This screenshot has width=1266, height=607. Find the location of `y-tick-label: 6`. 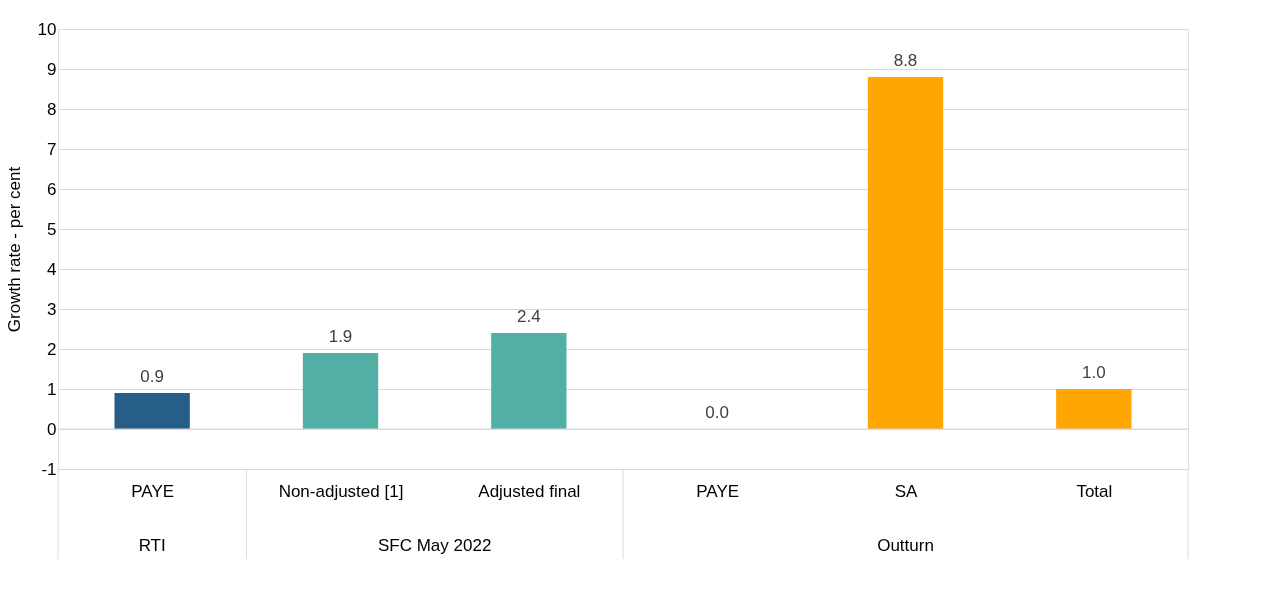

y-tick-label: 6 is located at coordinates (52, 189).